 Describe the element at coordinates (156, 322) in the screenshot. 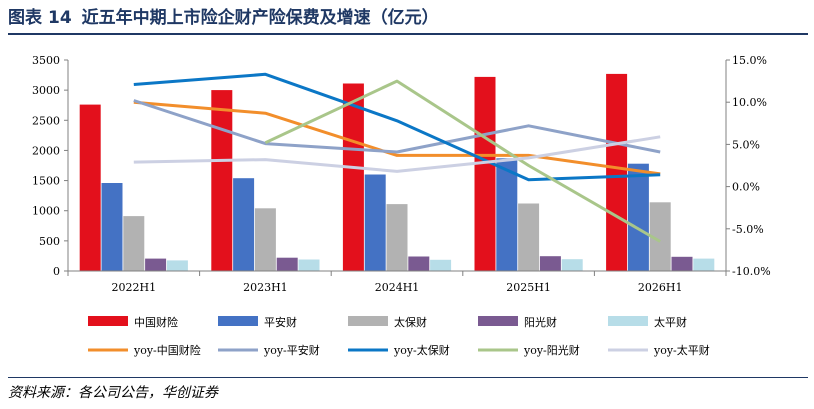

I see `legend-label-中国财险: 中国财险` at that location.